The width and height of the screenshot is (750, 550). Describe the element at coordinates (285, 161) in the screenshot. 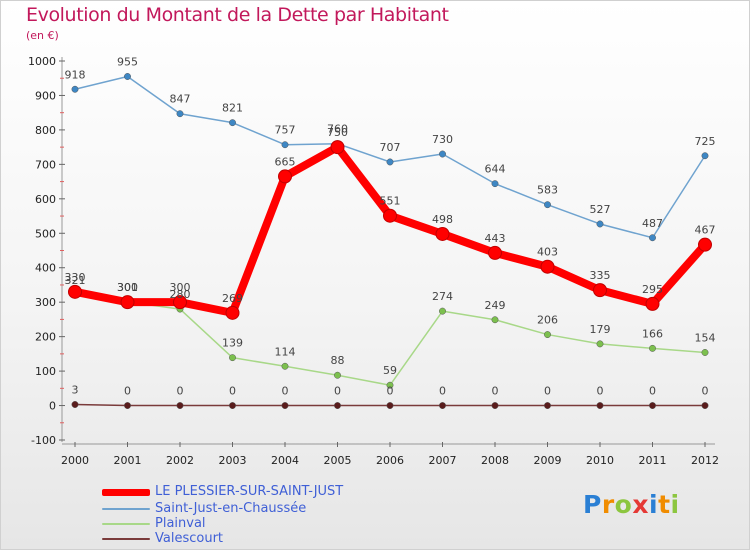

I see `data-label-le-plessier-sur-saint-just: 665` at that location.